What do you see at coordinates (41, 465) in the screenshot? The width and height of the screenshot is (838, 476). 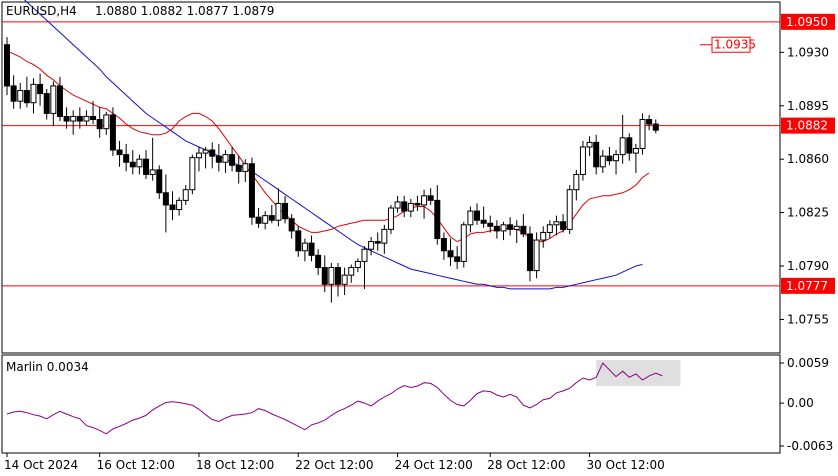 I see `time-tick-label: 14 Oct 2024` at bounding box center [41, 465].